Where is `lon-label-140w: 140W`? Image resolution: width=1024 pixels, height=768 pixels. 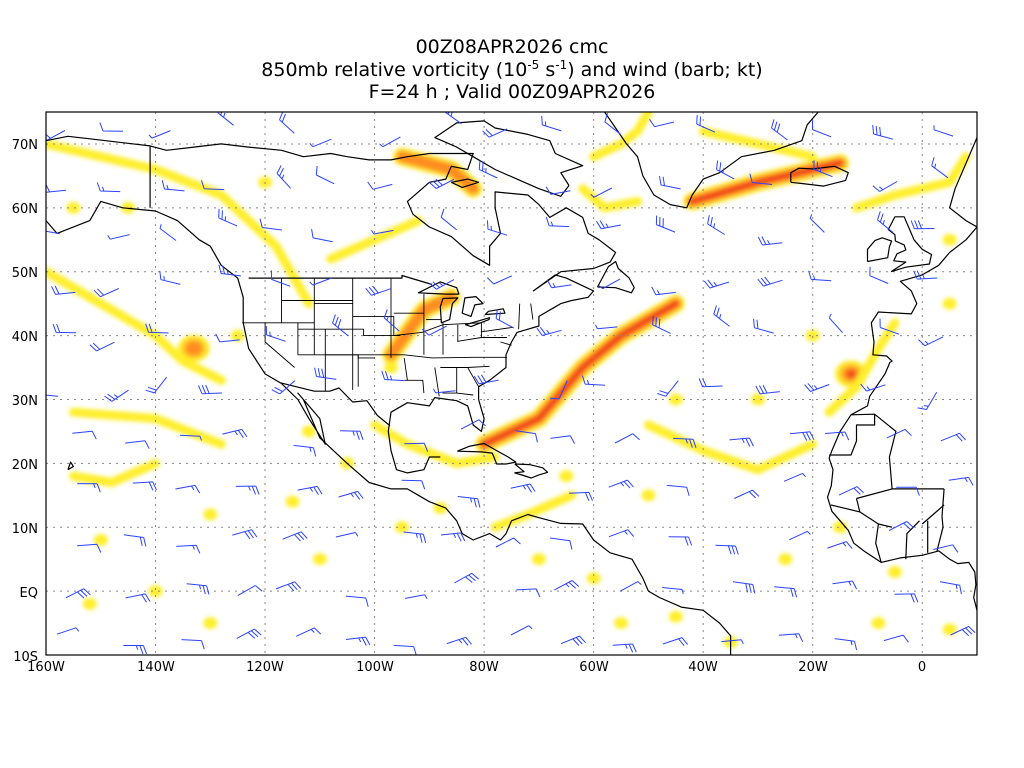
lon-label-140w: 140W is located at coordinates (156, 667).